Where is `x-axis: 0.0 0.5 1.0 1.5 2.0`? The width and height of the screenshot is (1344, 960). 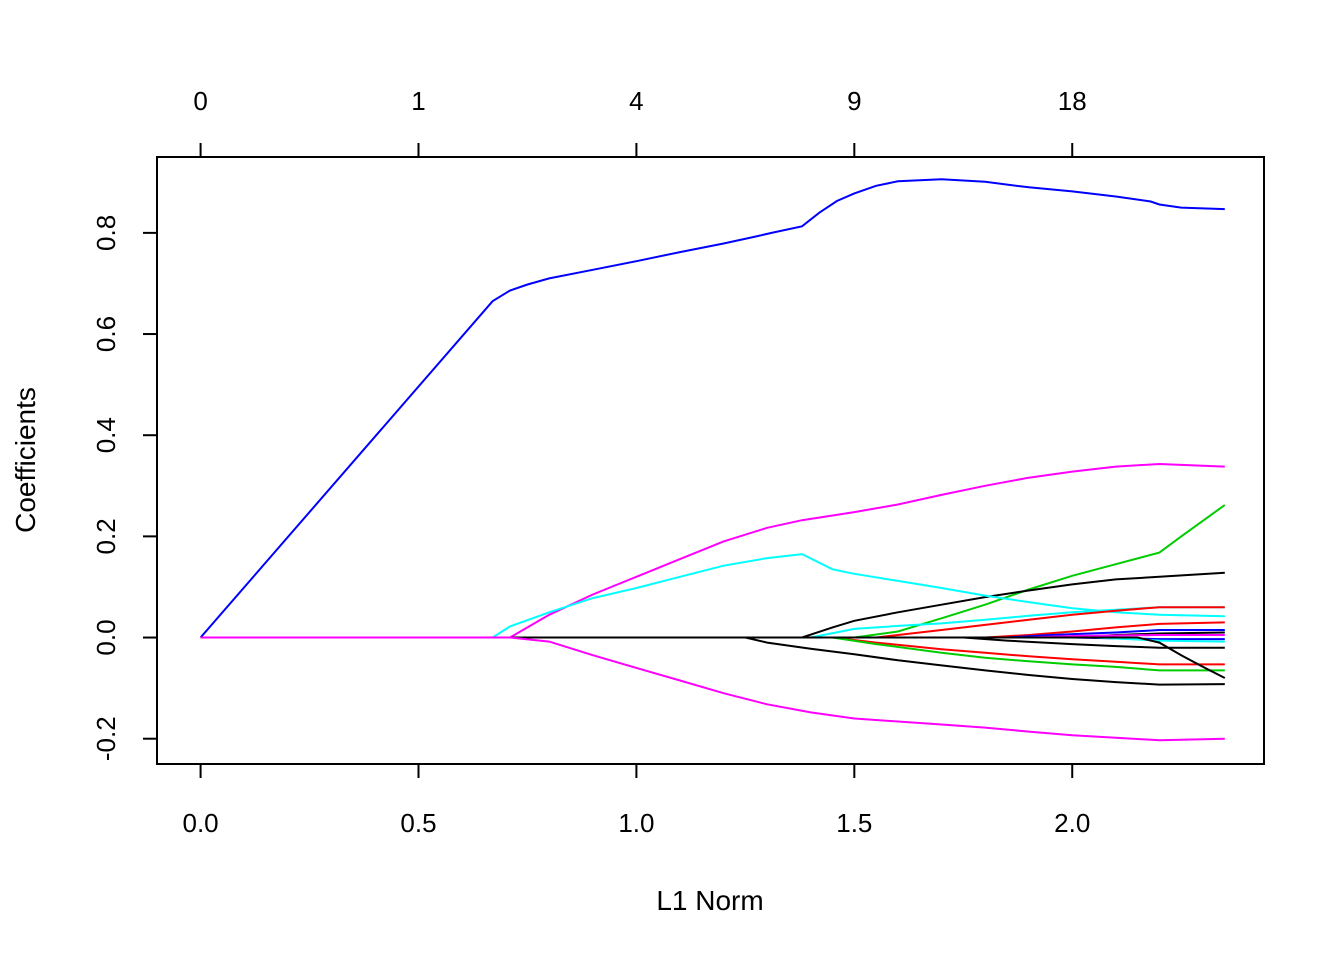 x-axis: 0.0 0.5 1.0 1.5 2.0 is located at coordinates (636, 800).